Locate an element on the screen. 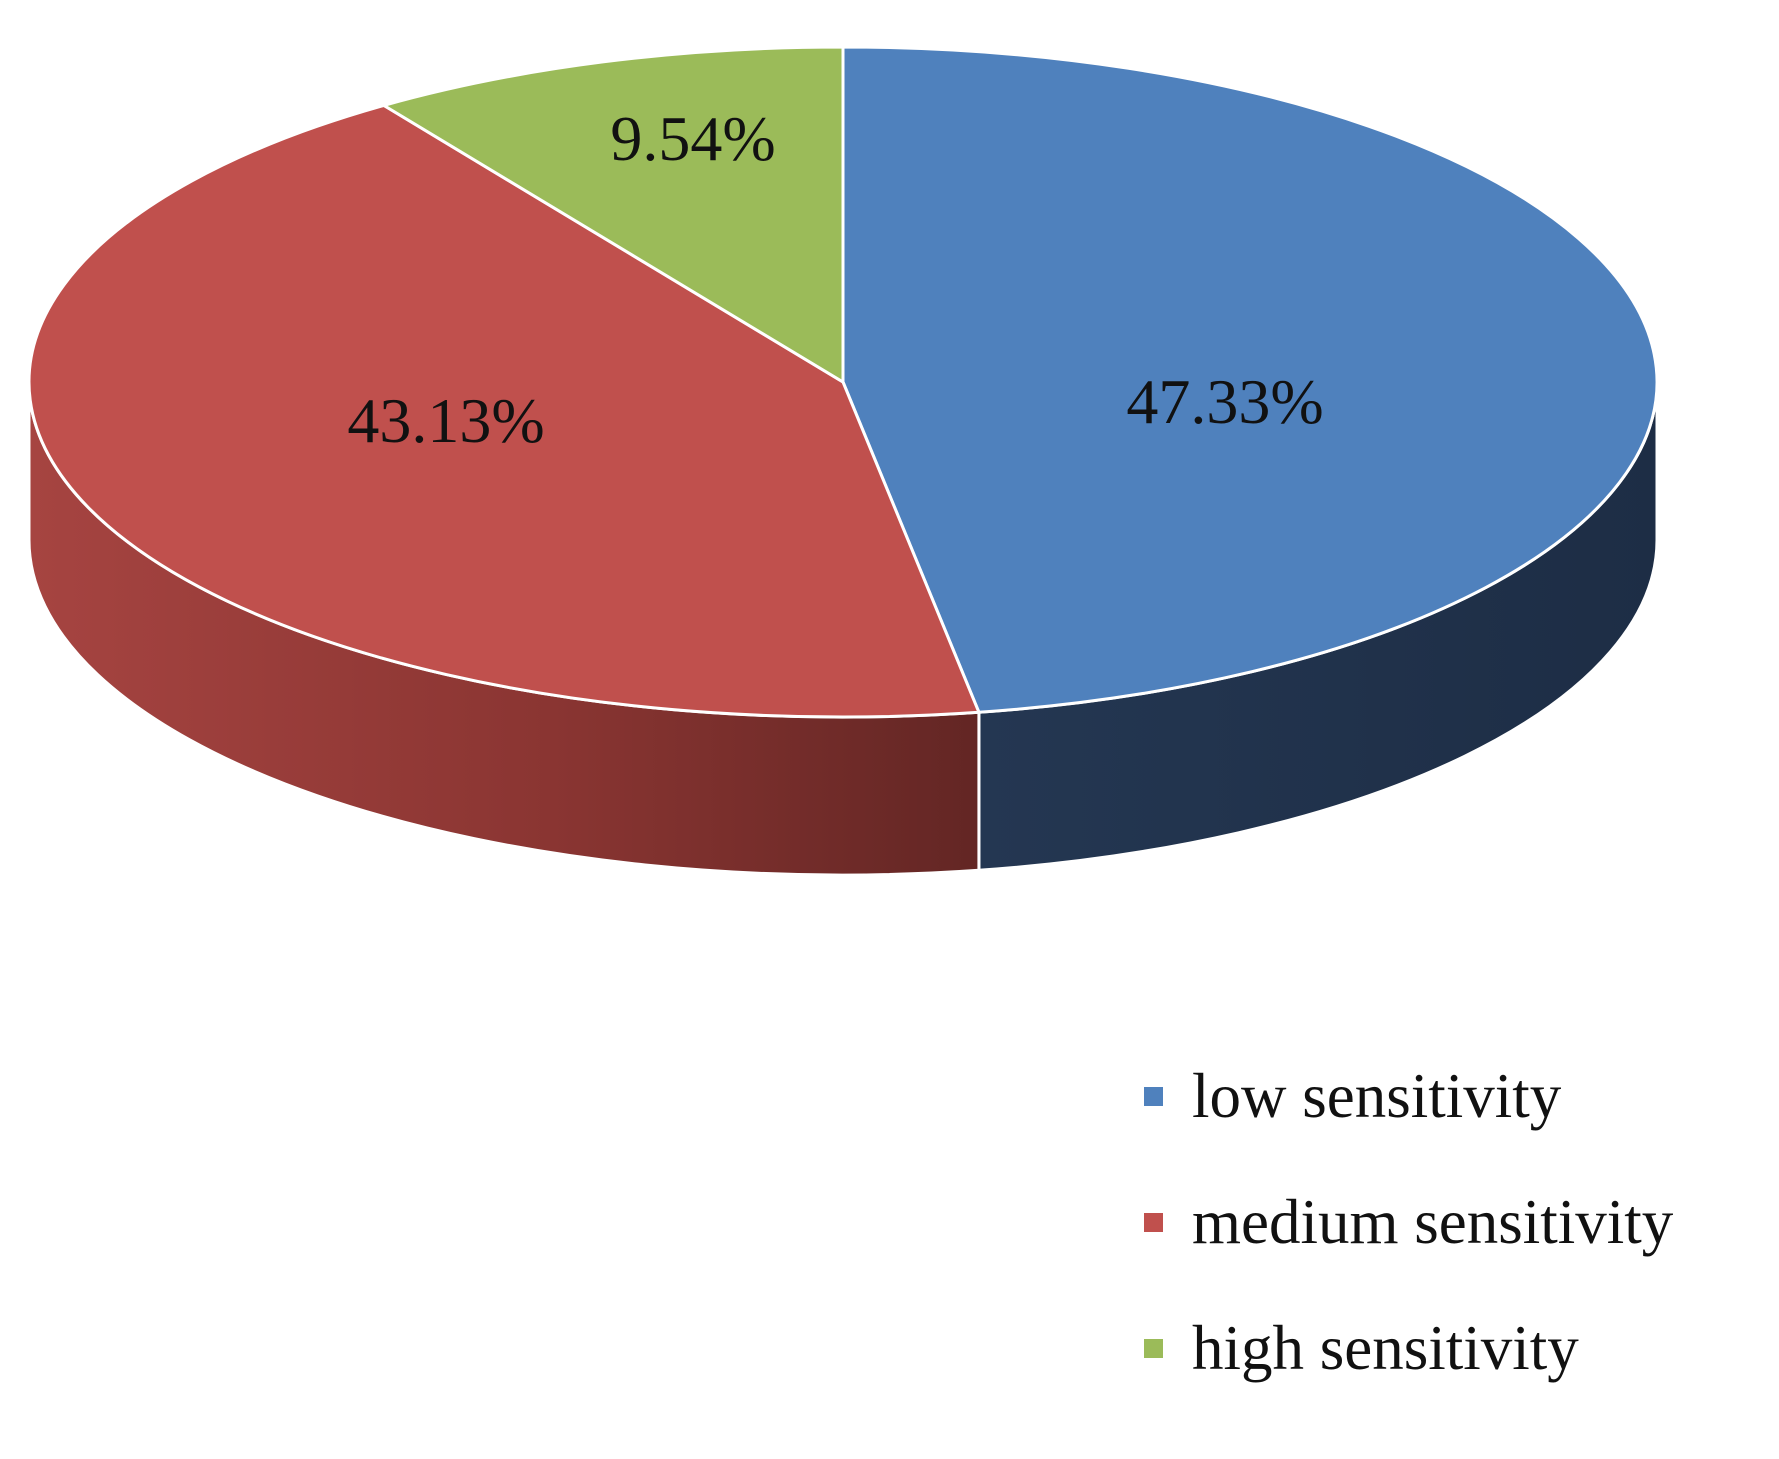 The height and width of the screenshot is (1459, 1779). legend-item-low-sensitivity: low sensitivity is located at coordinates (1353, 1096).